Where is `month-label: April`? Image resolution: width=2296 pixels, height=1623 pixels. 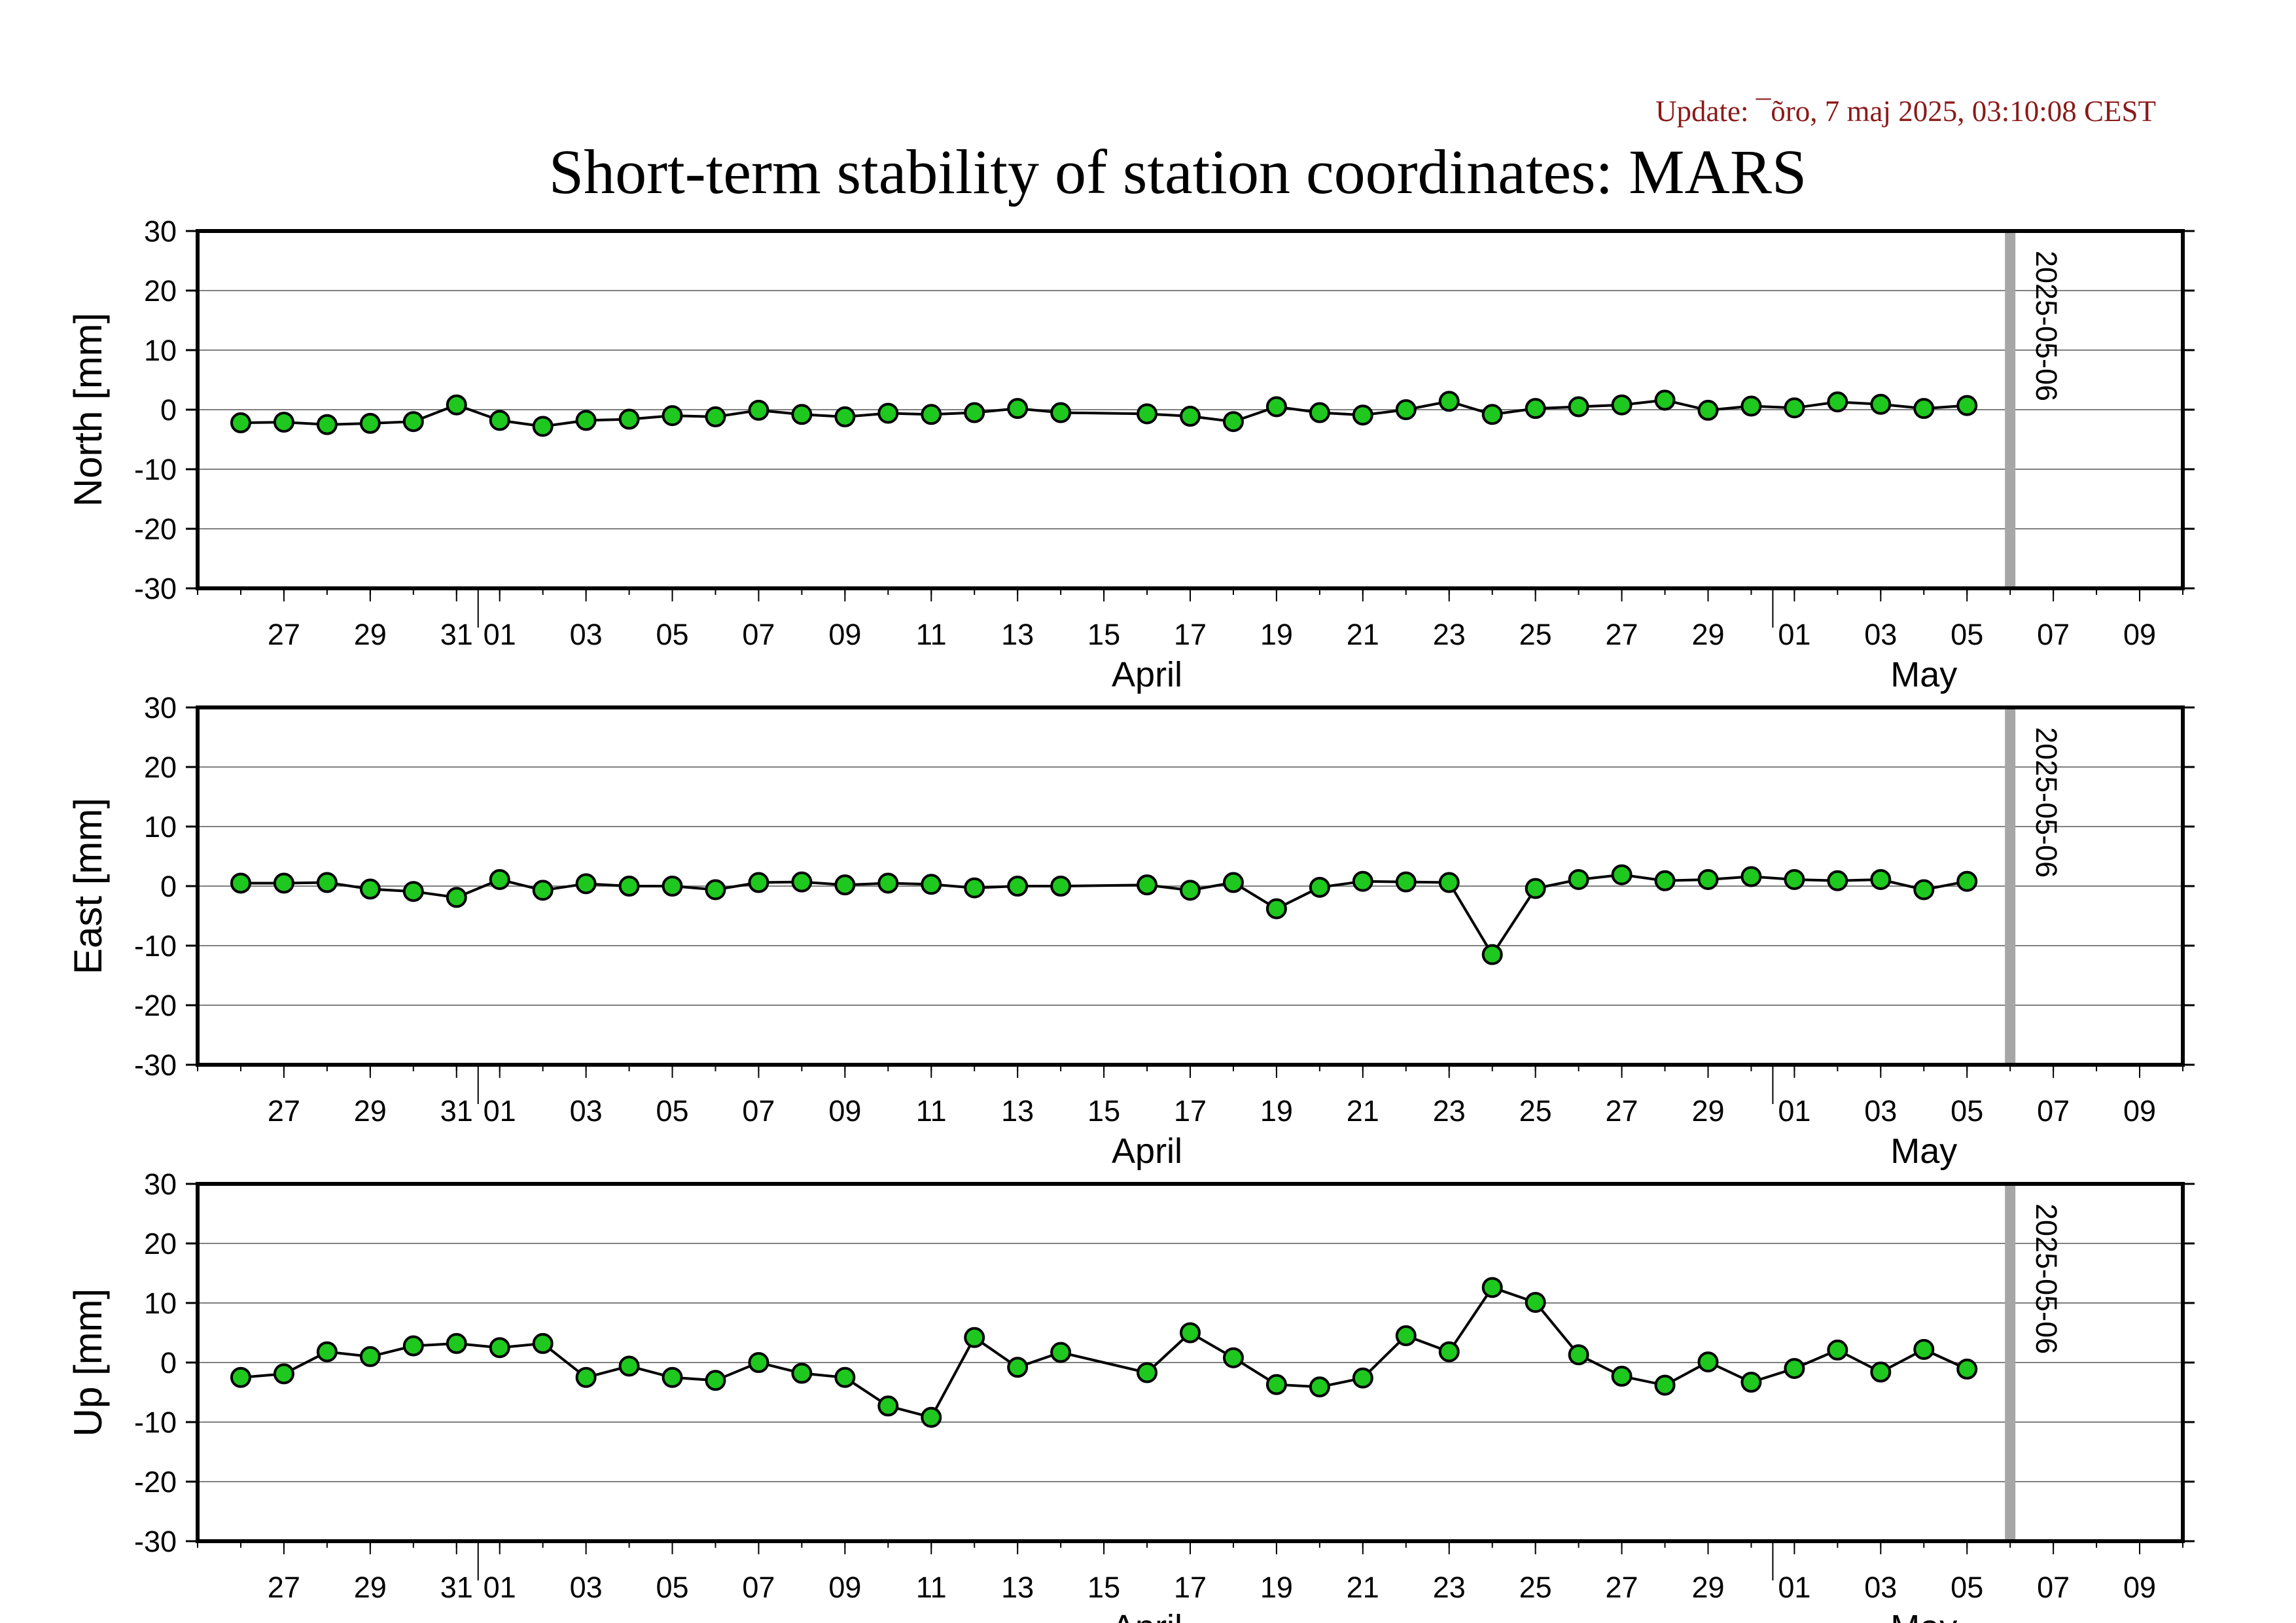
month-label: April is located at coordinates (1147, 674).